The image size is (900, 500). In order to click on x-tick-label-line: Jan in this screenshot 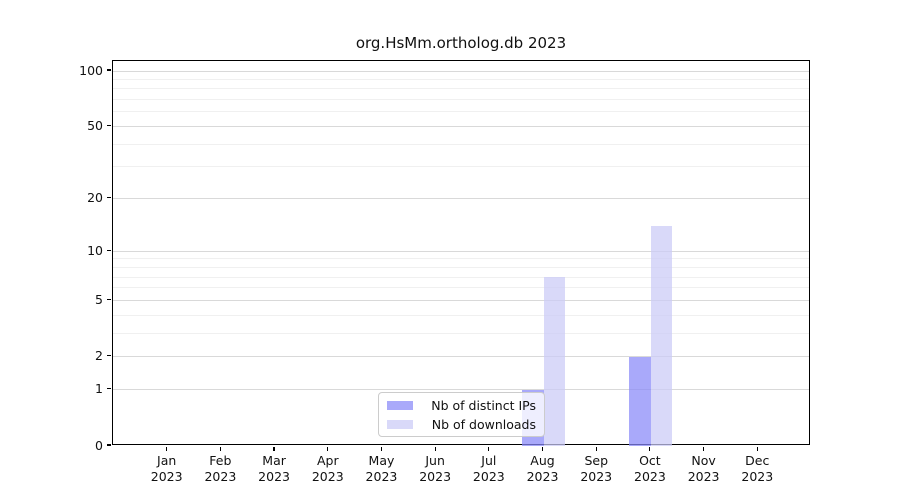, I will do `click(167, 460)`.